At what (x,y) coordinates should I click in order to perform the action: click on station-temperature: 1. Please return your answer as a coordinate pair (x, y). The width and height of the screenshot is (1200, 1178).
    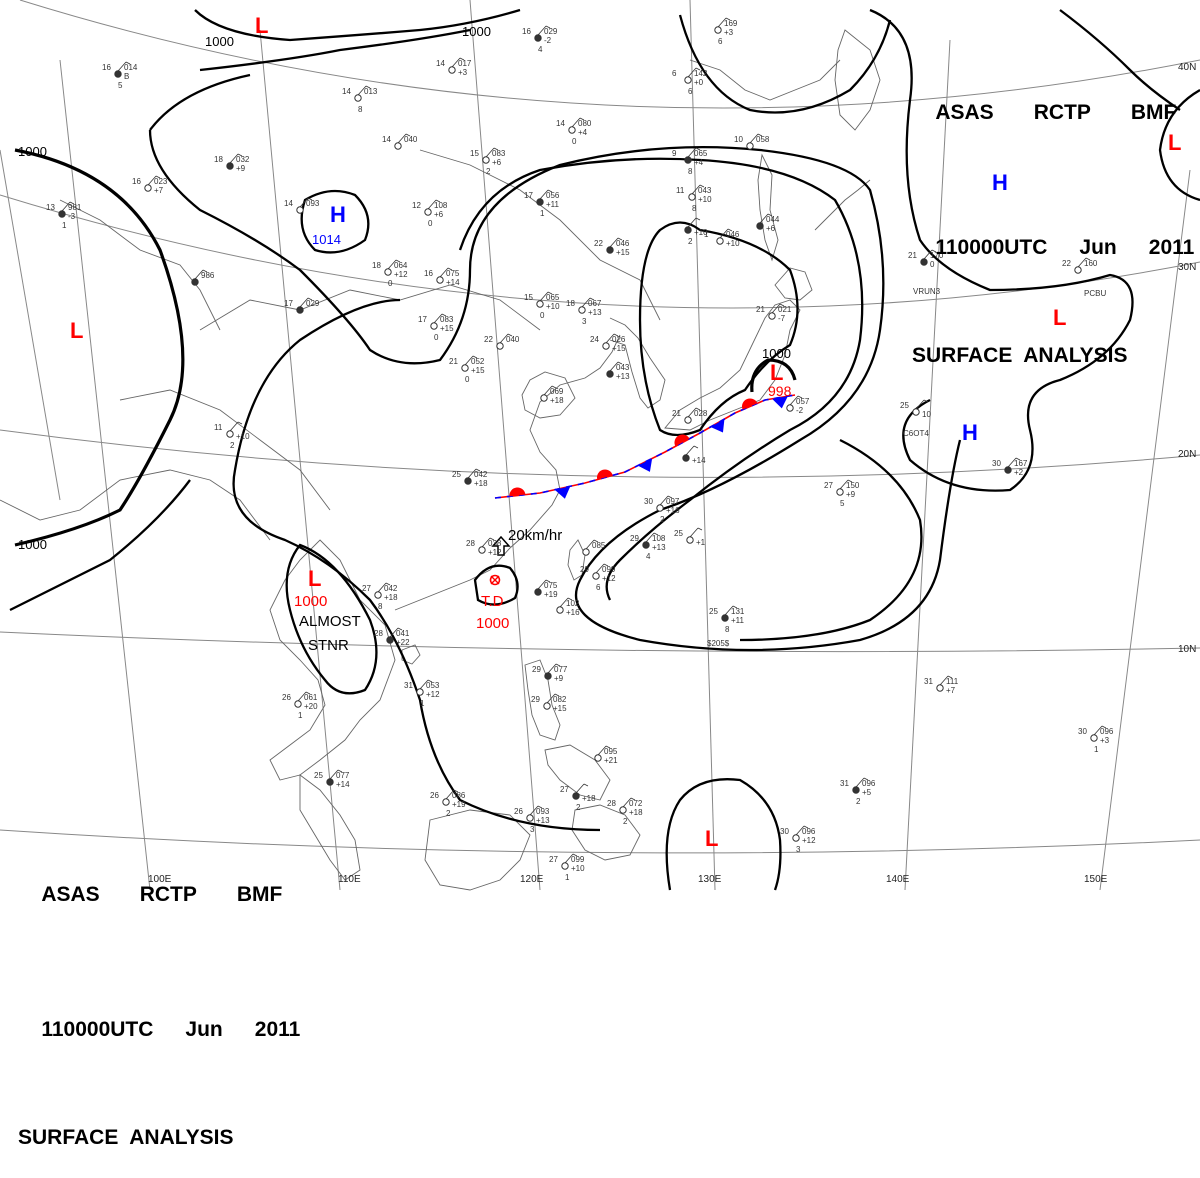
    Looking at the image, I should click on (706, 234).